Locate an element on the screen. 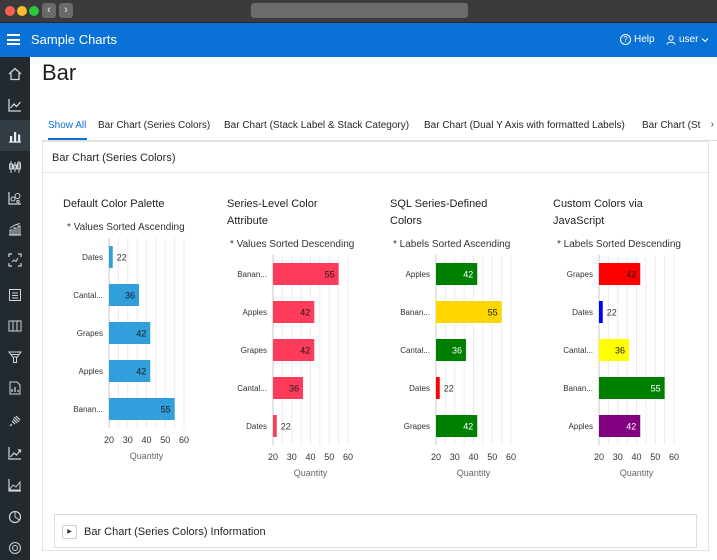 This screenshot has width=717, height=560. sidebar-item-polar is located at coordinates (15, 546).